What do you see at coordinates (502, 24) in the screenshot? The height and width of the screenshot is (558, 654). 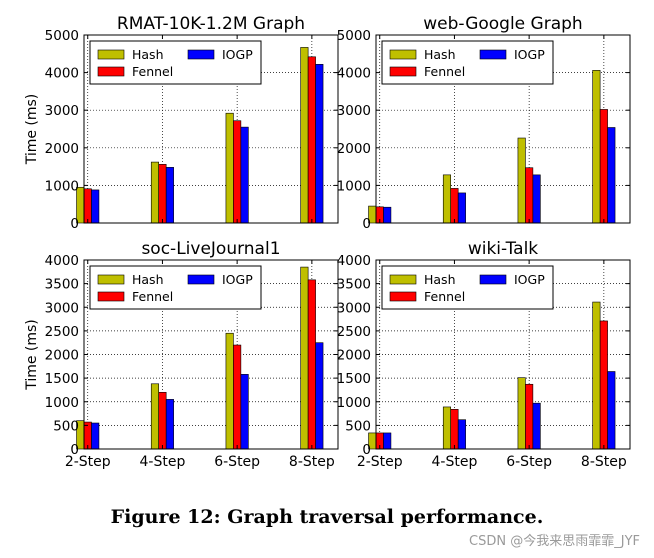 I see `chart-title: web-Google Graph` at bounding box center [502, 24].